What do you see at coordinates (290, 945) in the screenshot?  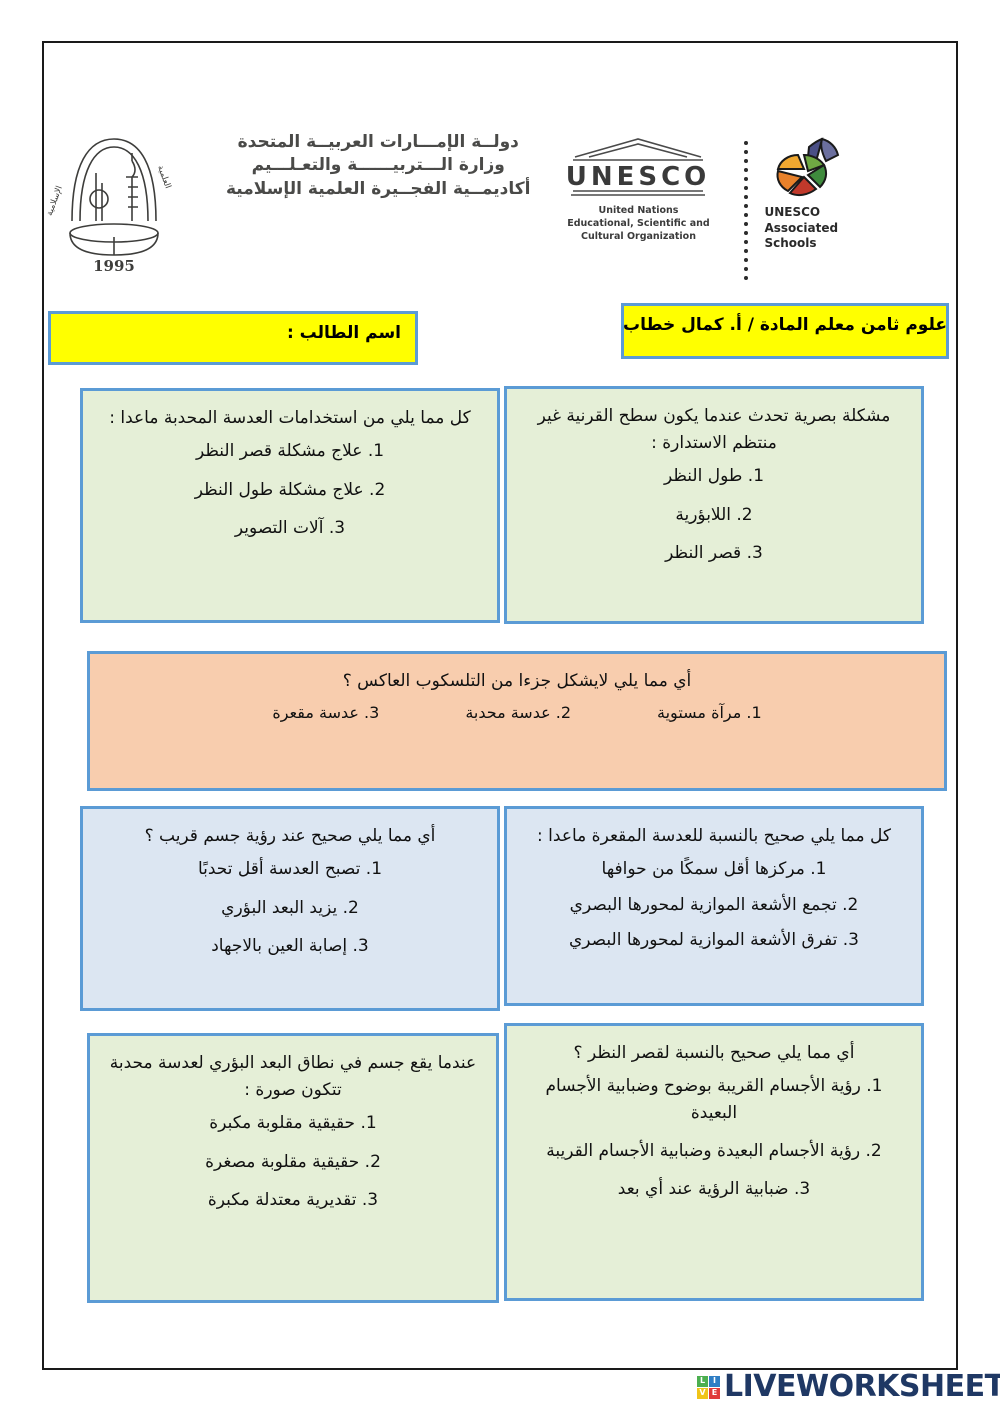 I see `option-3: 3. إصابة العين بالاجهاد` at bounding box center [290, 945].